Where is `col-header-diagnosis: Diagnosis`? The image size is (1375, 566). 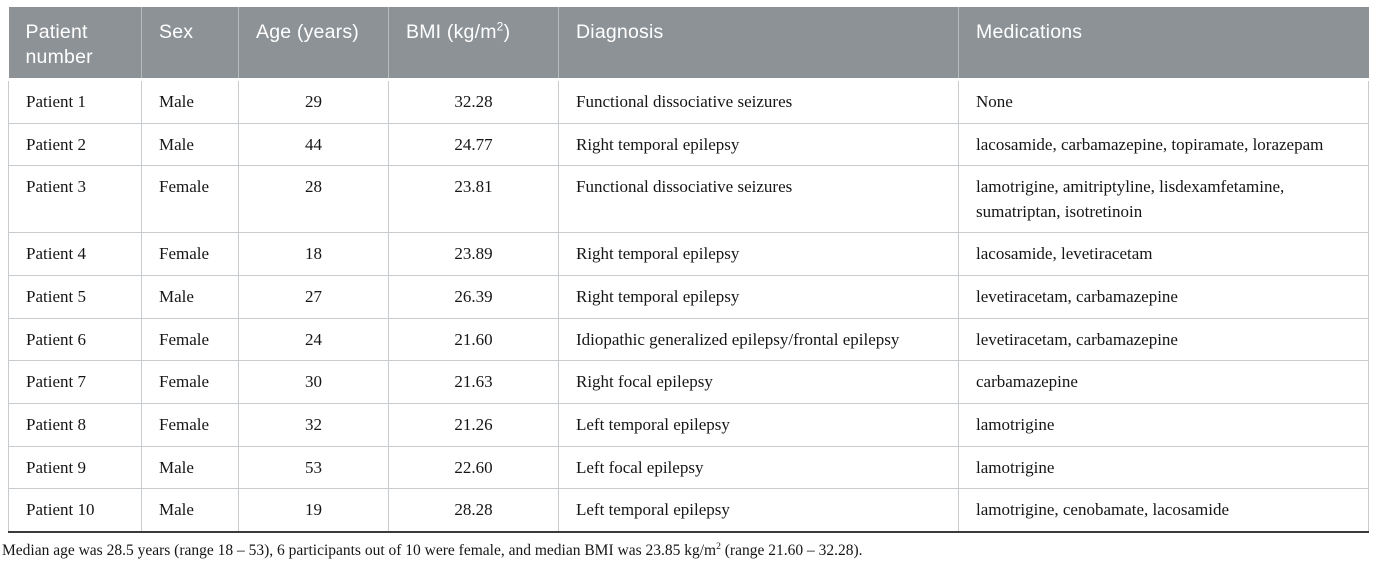 col-header-diagnosis: Diagnosis is located at coordinates (758, 44).